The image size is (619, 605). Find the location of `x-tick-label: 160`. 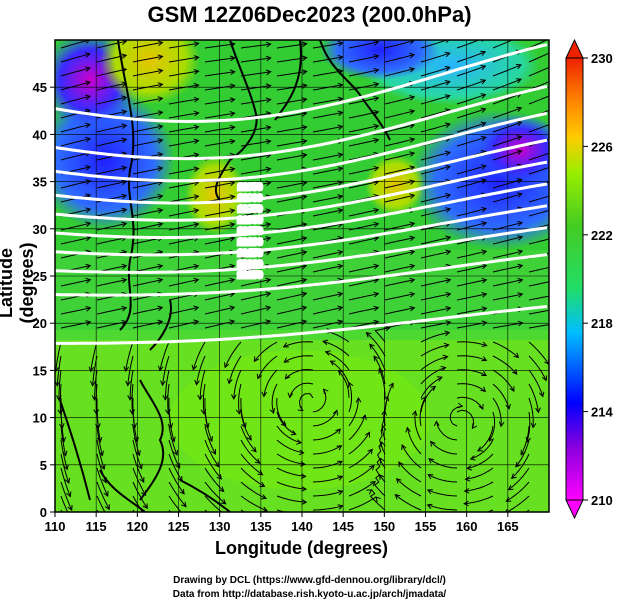

x-tick-label: 160 is located at coordinates (467, 526).